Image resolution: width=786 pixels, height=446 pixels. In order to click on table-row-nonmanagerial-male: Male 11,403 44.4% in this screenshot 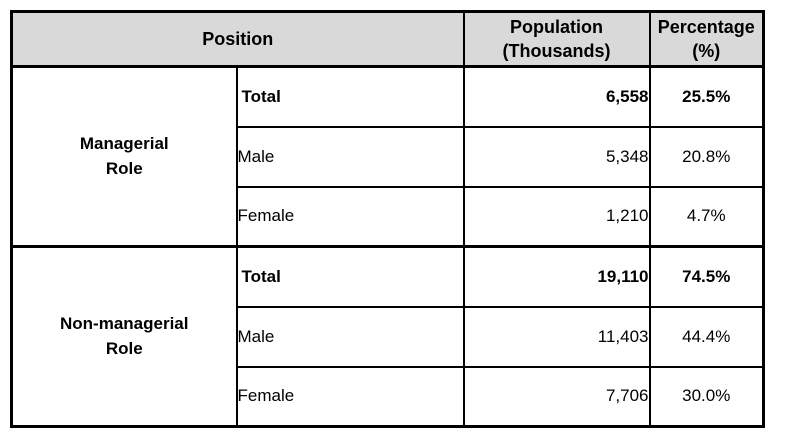, I will do `click(388, 336)`.